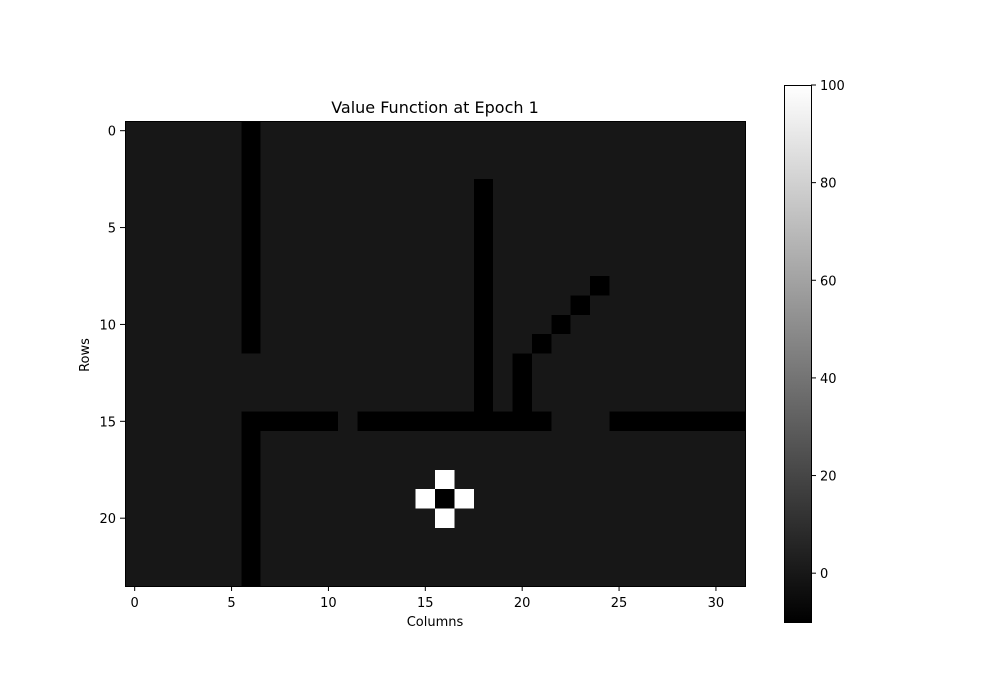 Image resolution: width=1000 pixels, height=700 pixels. I want to click on y-tick-label: 0, so click(112, 132).